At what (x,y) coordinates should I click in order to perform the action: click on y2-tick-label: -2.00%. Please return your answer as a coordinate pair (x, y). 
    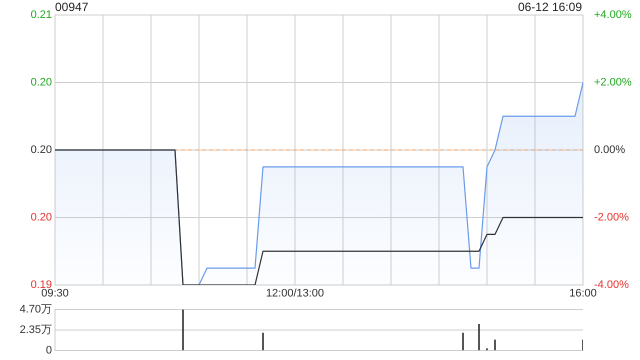
    Looking at the image, I should click on (612, 218).